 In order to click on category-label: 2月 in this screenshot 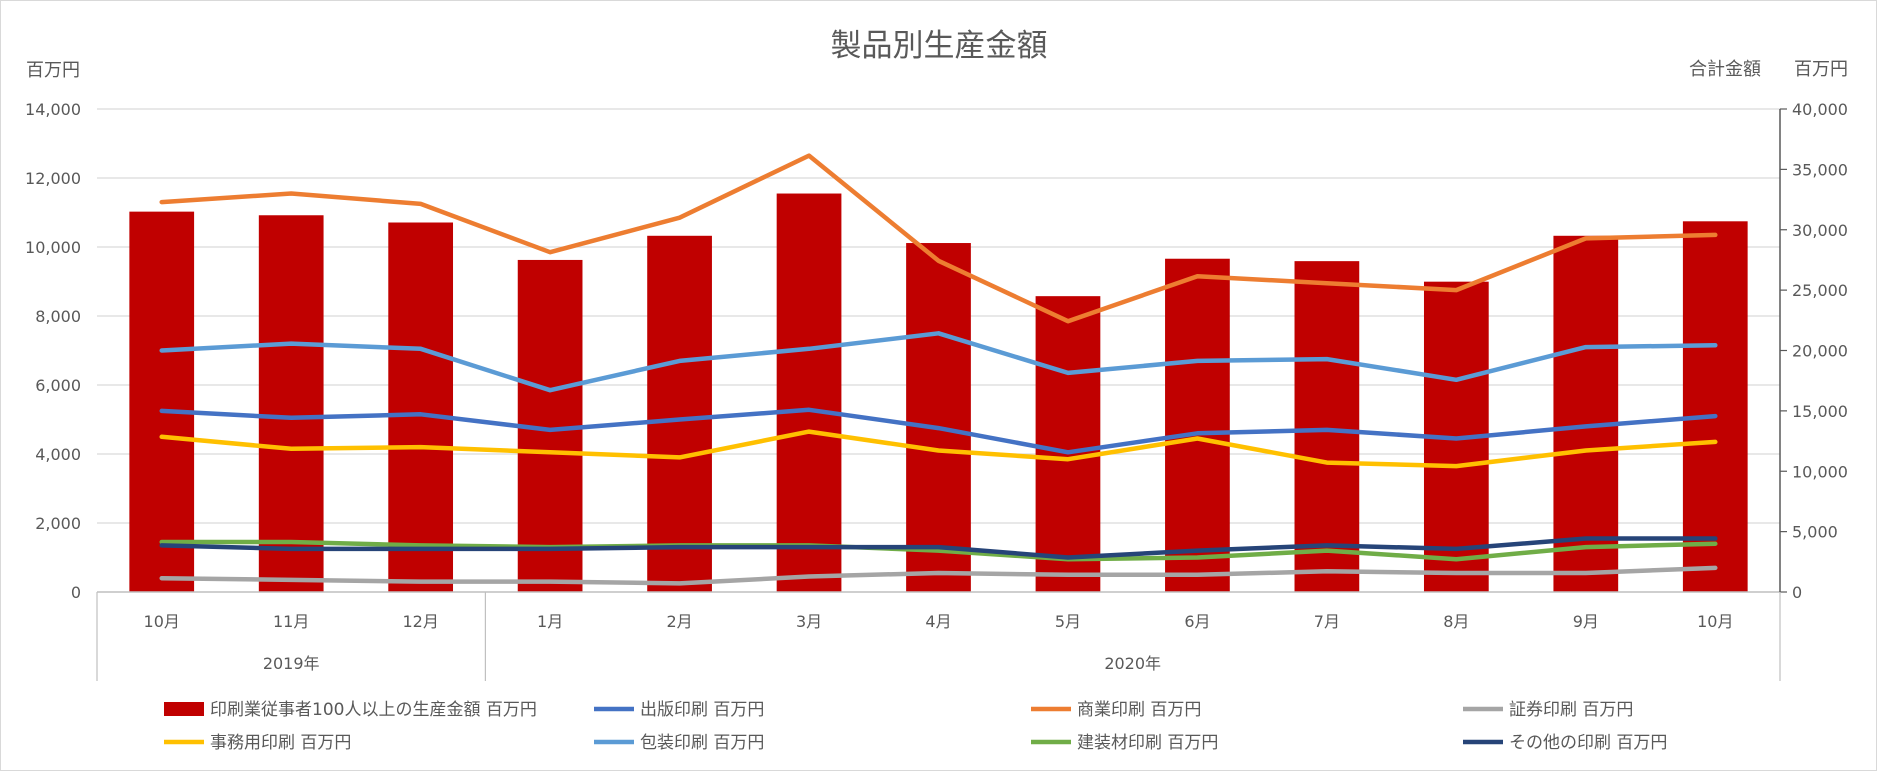, I will do `click(679, 621)`.